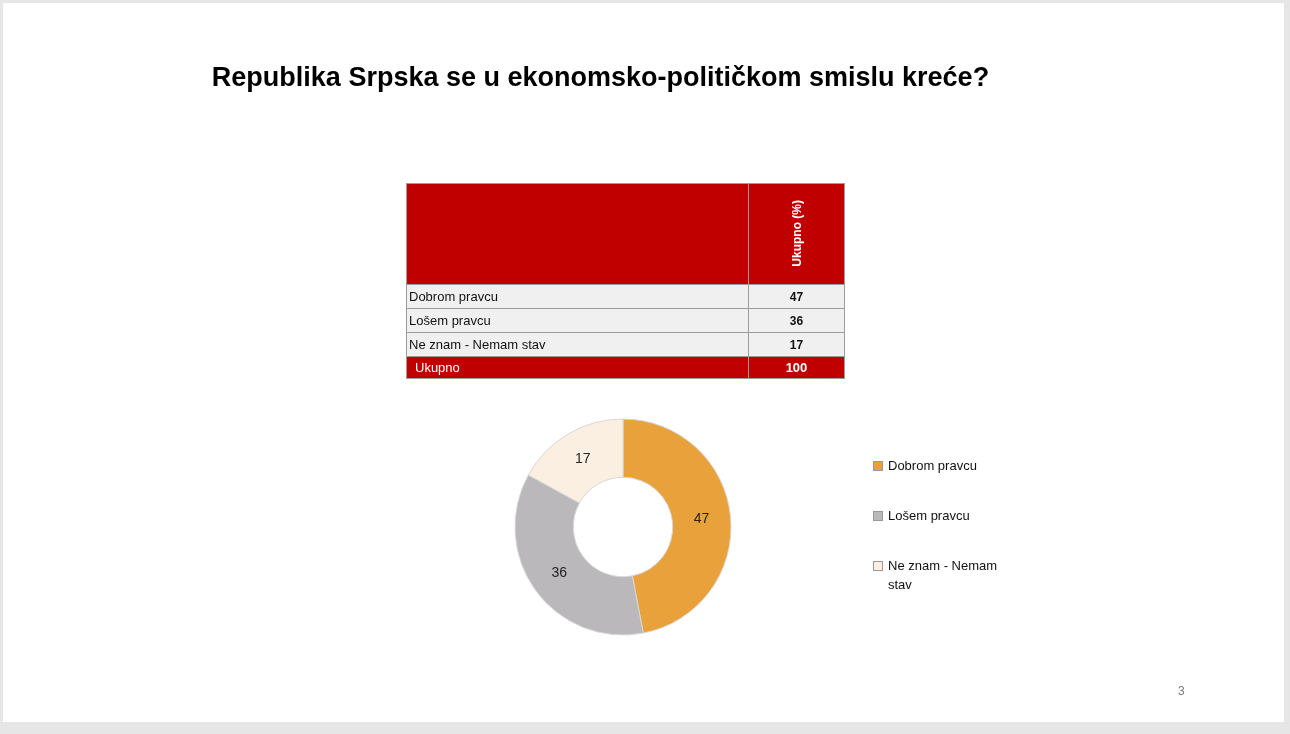 Image resolution: width=1290 pixels, height=734 pixels. What do you see at coordinates (796, 233) in the screenshot?
I see `text: Ukupno (%)` at bounding box center [796, 233].